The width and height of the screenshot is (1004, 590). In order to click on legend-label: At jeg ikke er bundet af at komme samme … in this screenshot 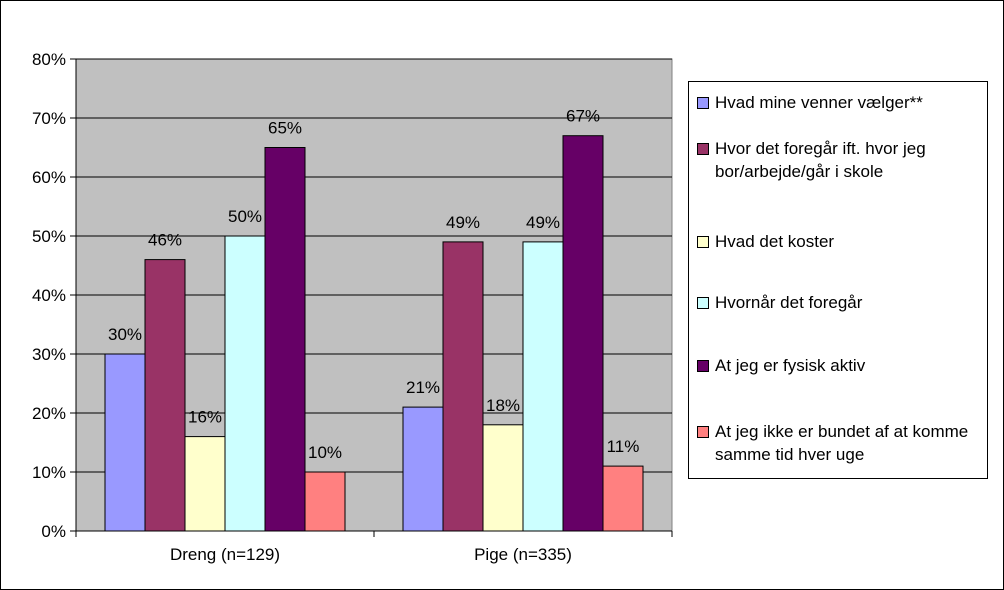, I will do `click(842, 443)`.